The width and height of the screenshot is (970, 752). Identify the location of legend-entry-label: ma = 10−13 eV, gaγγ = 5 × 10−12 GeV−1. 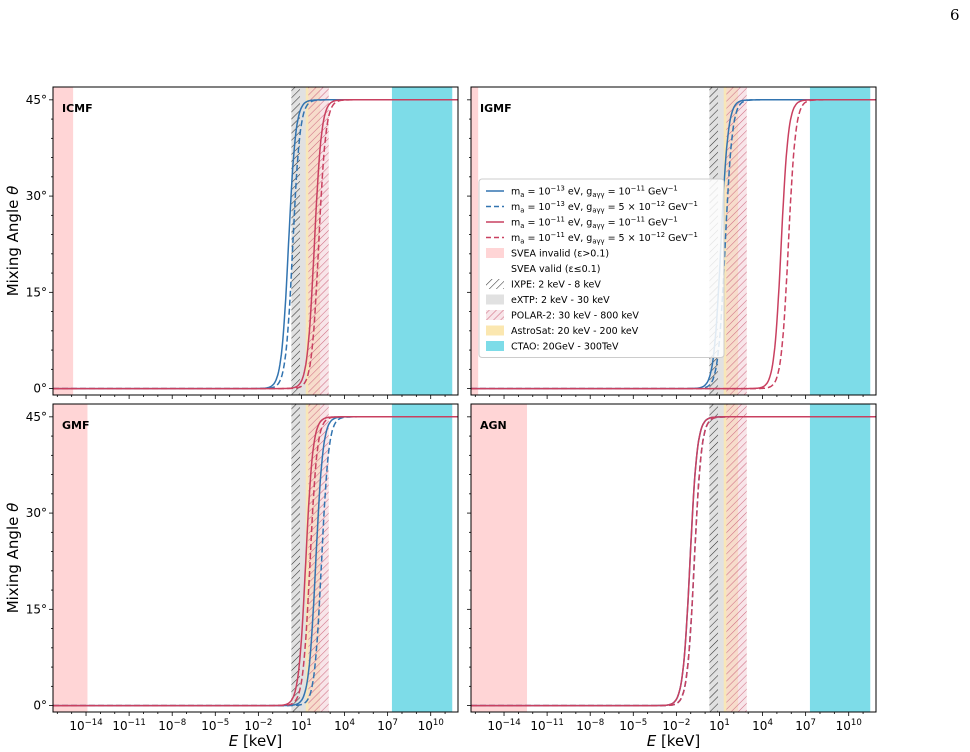
(604, 207).